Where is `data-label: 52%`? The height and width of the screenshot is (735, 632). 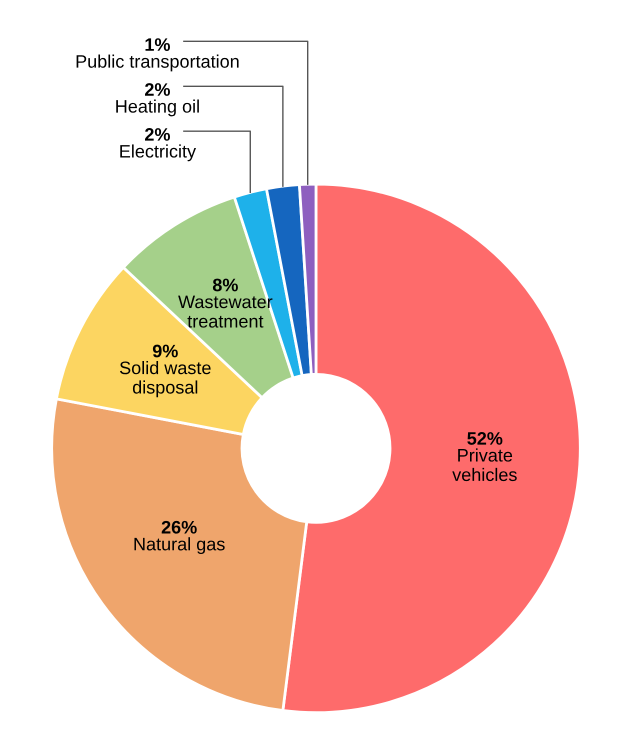
data-label: 52% is located at coordinates (484, 438).